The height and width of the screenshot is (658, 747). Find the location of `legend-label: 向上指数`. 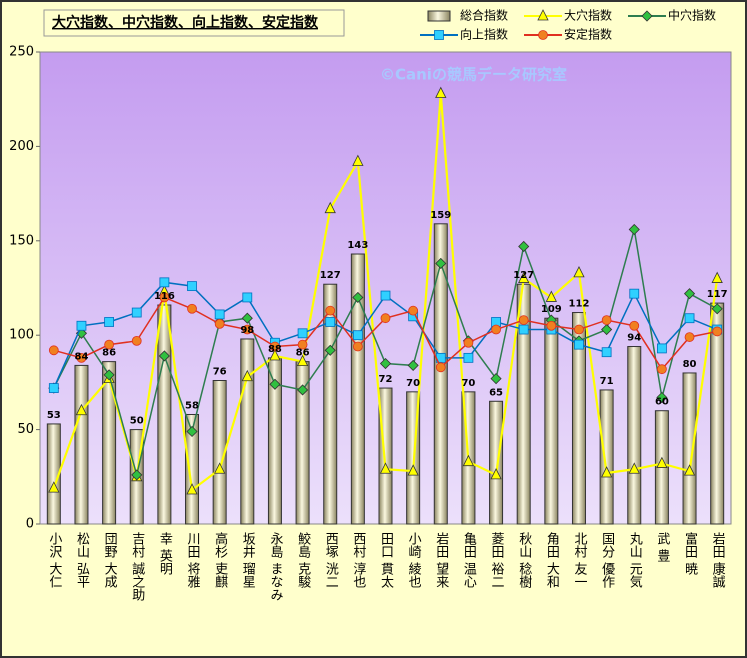

legend-label: 向上指数 is located at coordinates (484, 34).